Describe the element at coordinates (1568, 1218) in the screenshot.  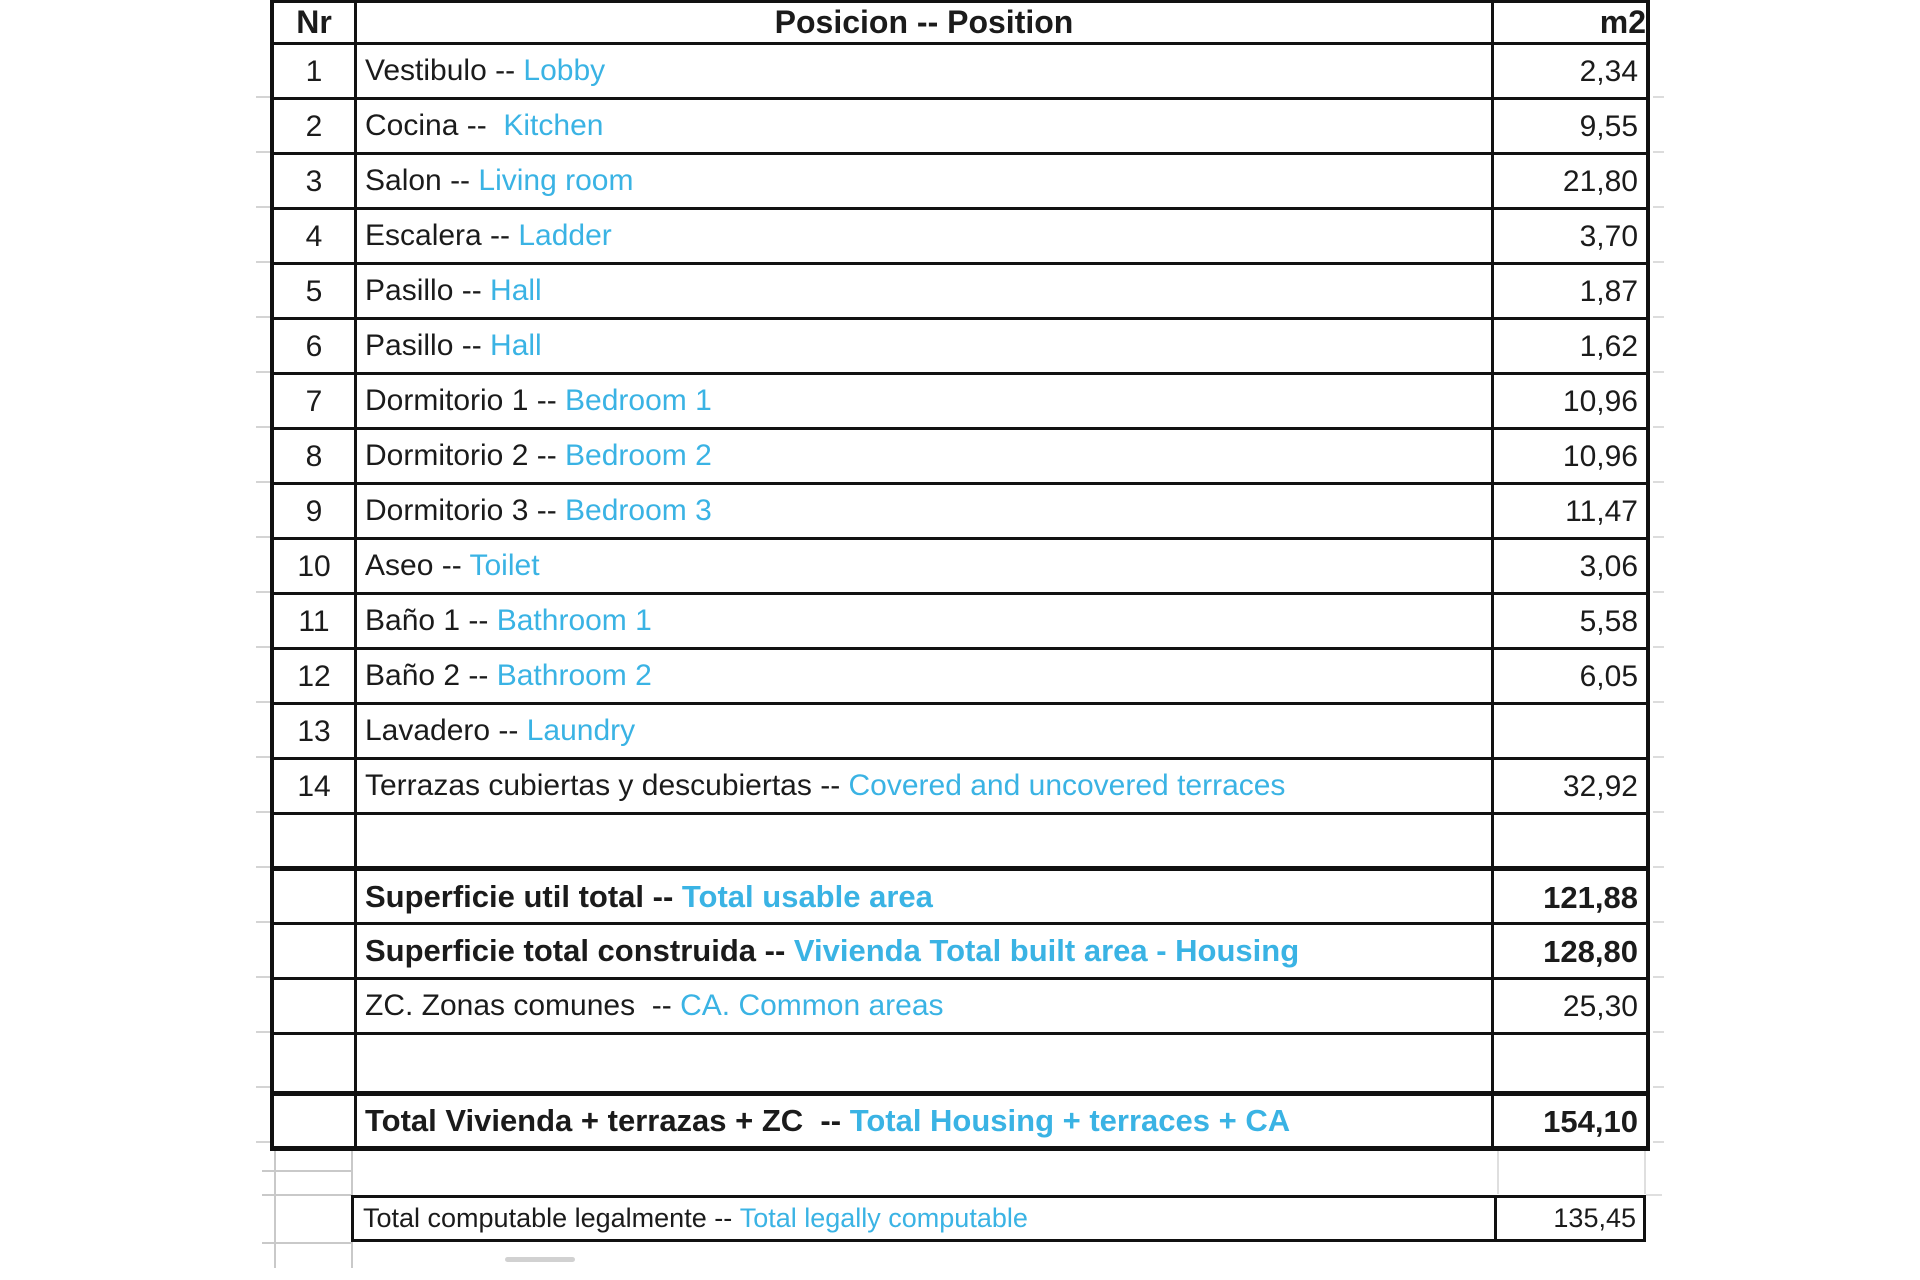
I see `legal-total-value-cell: 135,45` at that location.